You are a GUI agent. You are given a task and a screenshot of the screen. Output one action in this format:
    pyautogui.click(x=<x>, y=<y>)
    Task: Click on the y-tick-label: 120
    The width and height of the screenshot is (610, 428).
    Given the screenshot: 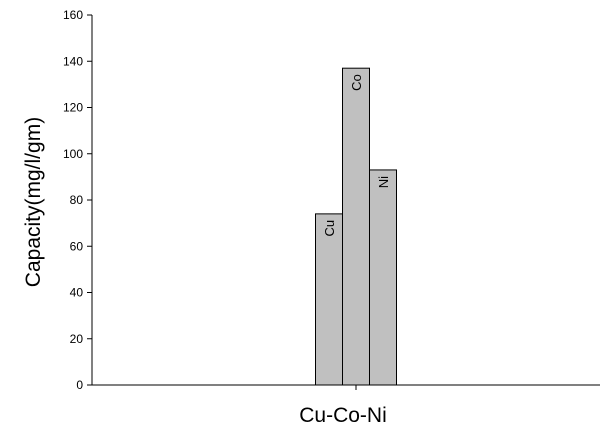 What is the action you would take?
    pyautogui.click(x=73, y=108)
    